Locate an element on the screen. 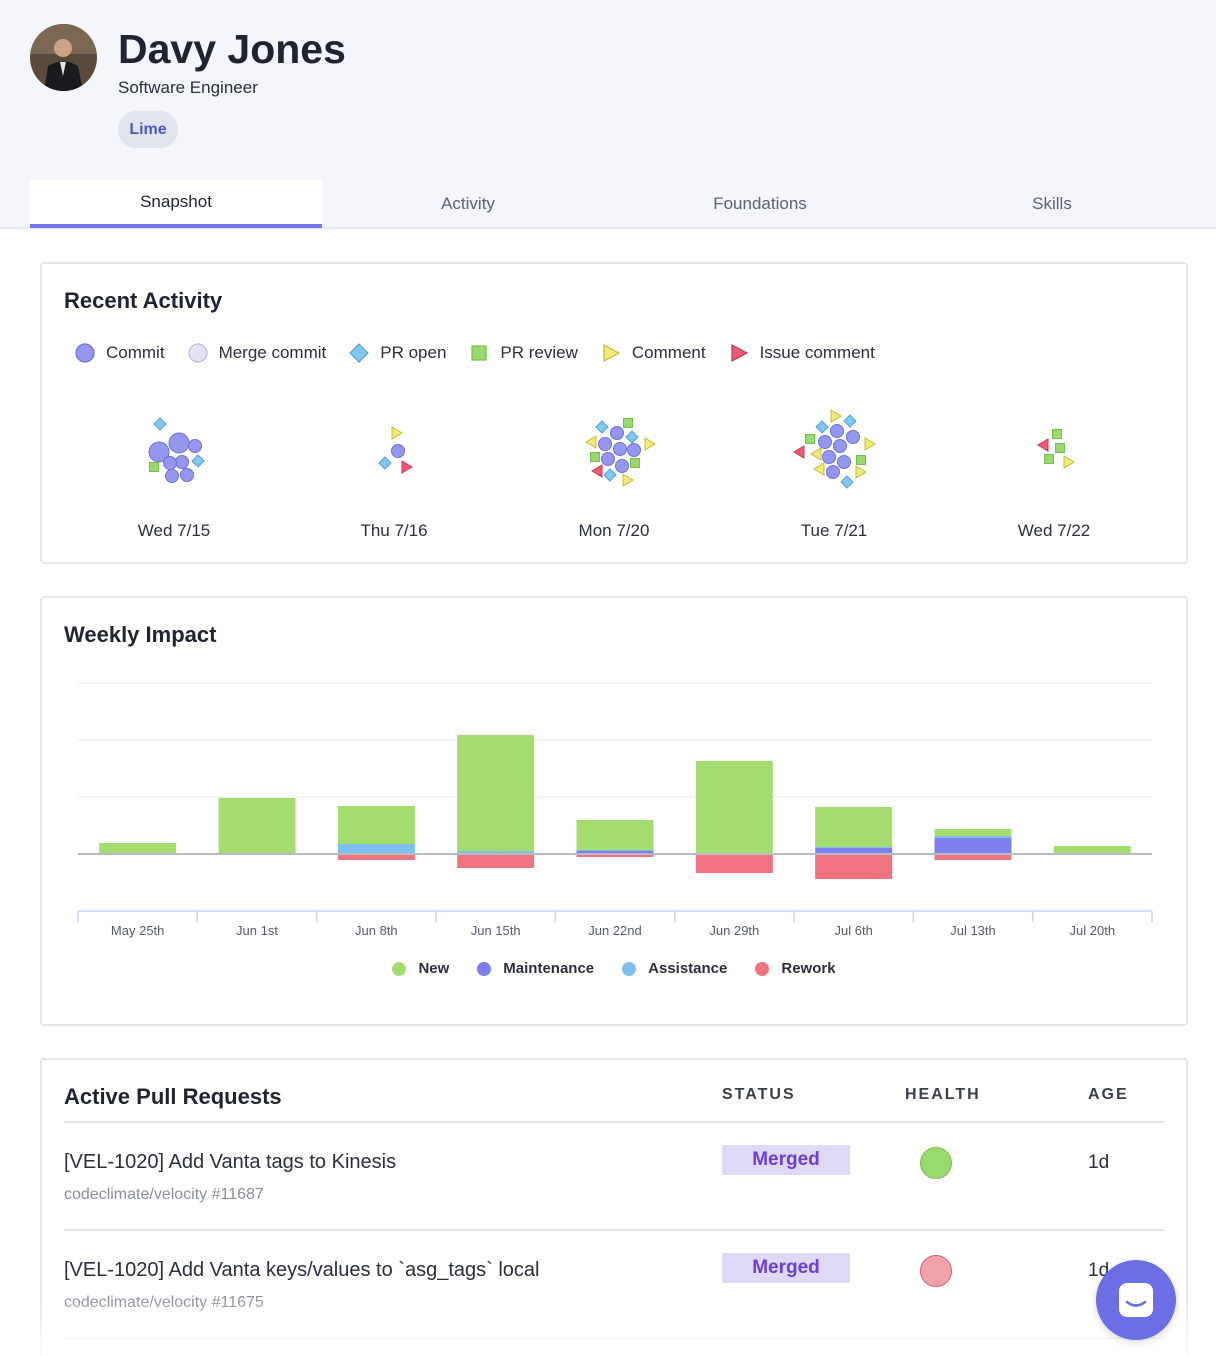 This screenshot has height=1356, width=1216. legend-assistance: Assistance is located at coordinates (674, 968).